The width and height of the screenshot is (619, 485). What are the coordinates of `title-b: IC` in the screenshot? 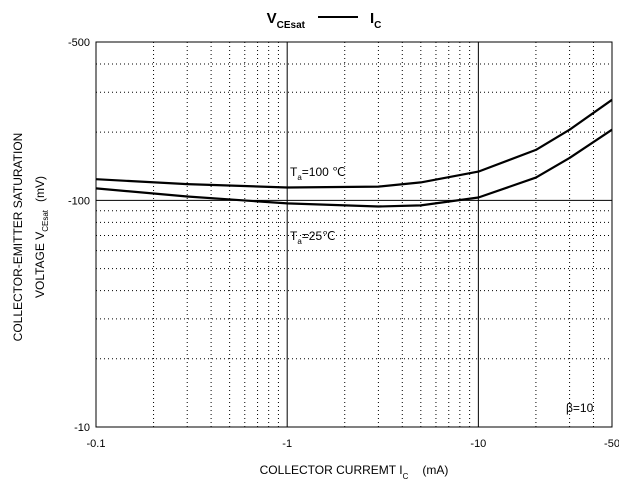 It's located at (375, 20).